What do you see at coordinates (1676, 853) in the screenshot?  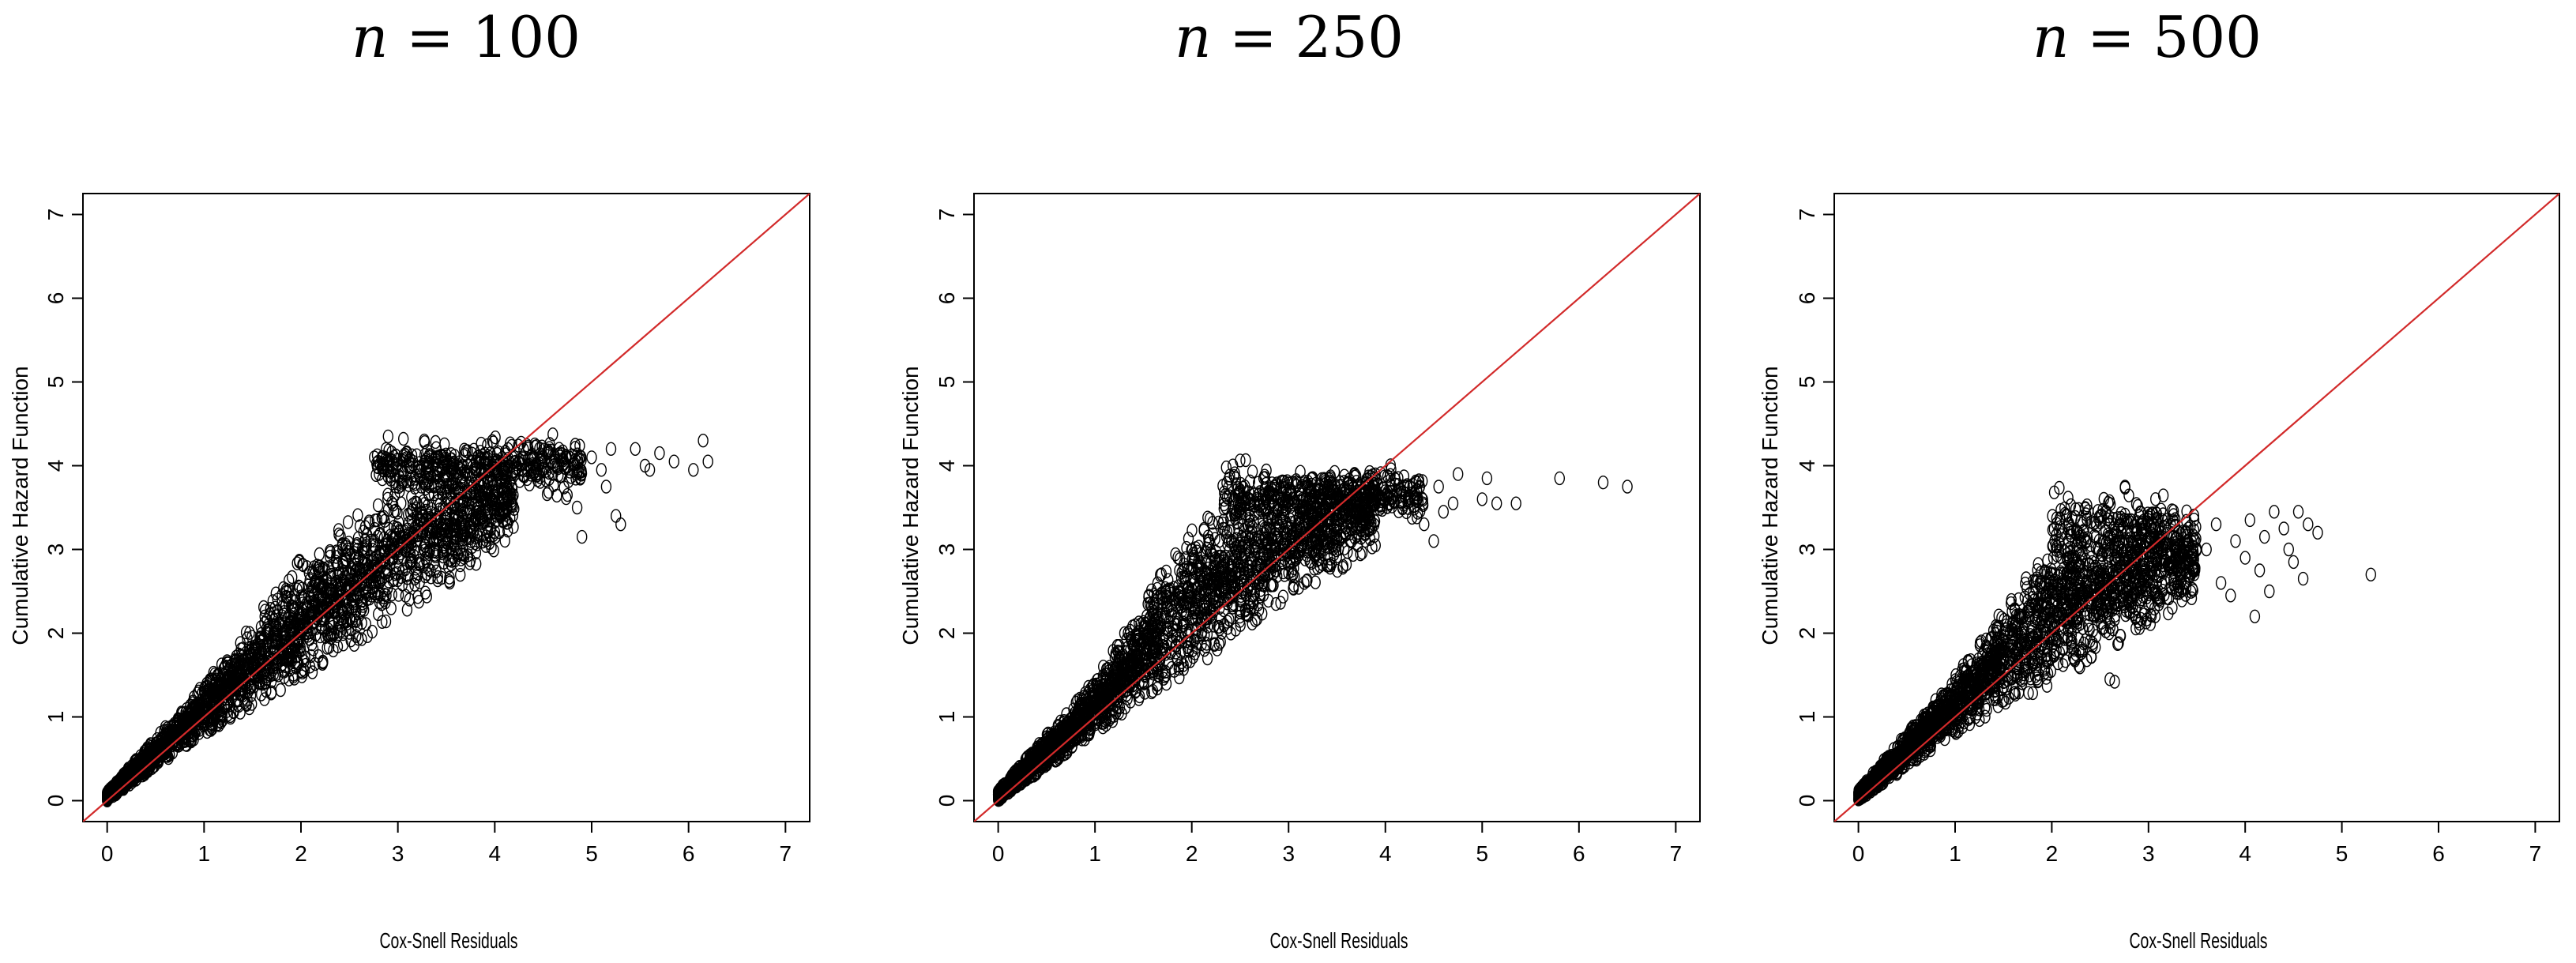 I see `x-tick-label: 7` at bounding box center [1676, 853].